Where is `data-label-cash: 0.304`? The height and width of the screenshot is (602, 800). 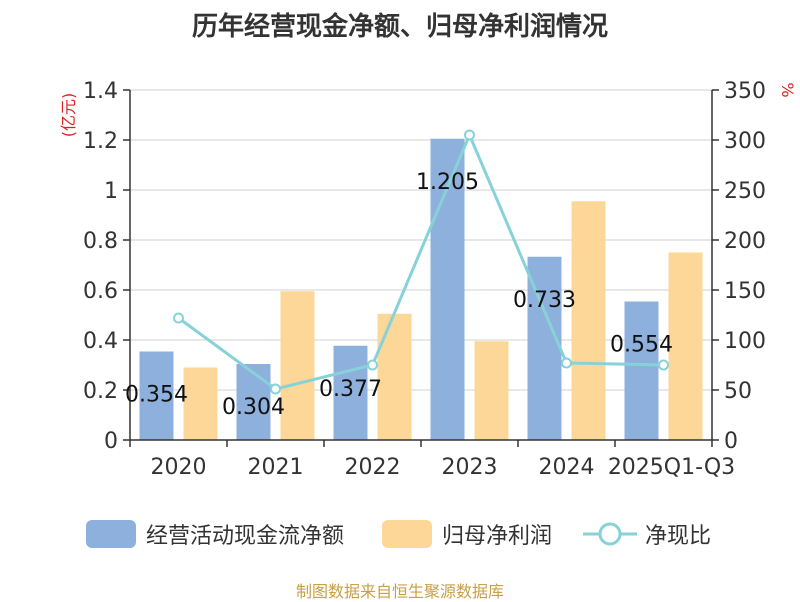 data-label-cash: 0.304 is located at coordinates (253, 407).